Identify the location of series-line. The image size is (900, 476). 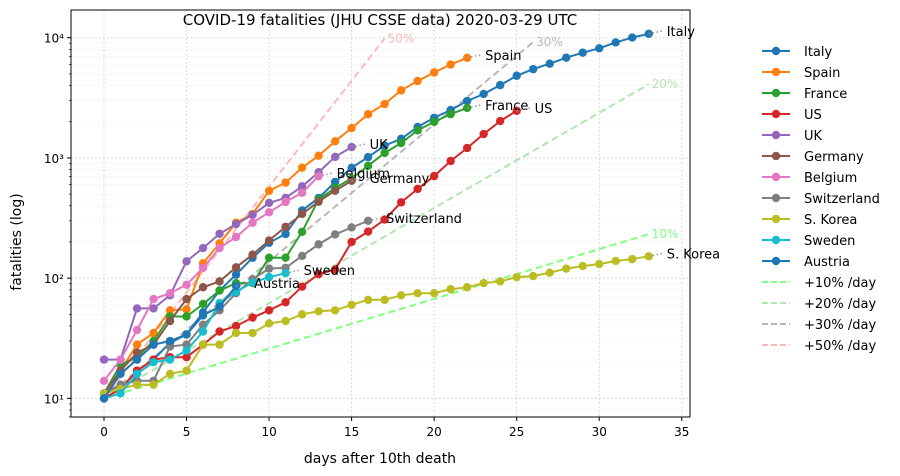
(236, 307).